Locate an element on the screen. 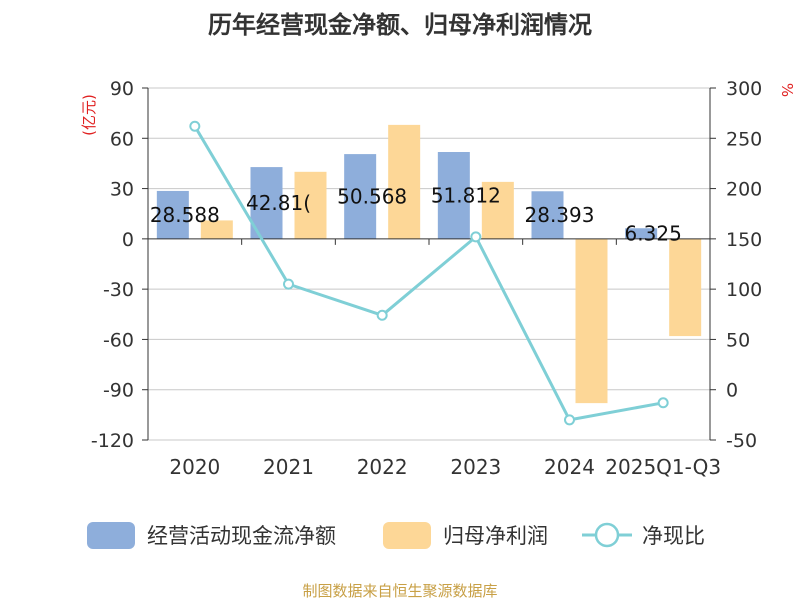  data-label-cashflow: 51.812 is located at coordinates (466, 195).